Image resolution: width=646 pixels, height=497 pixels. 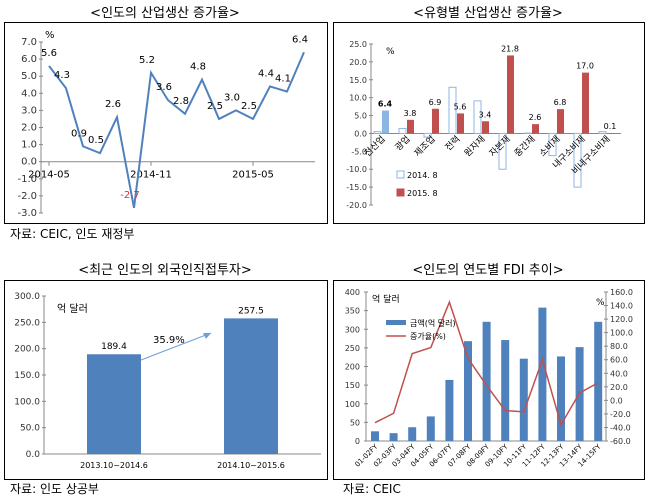 I want to click on y-tick-label: 150.0, so click(x=27, y=376).